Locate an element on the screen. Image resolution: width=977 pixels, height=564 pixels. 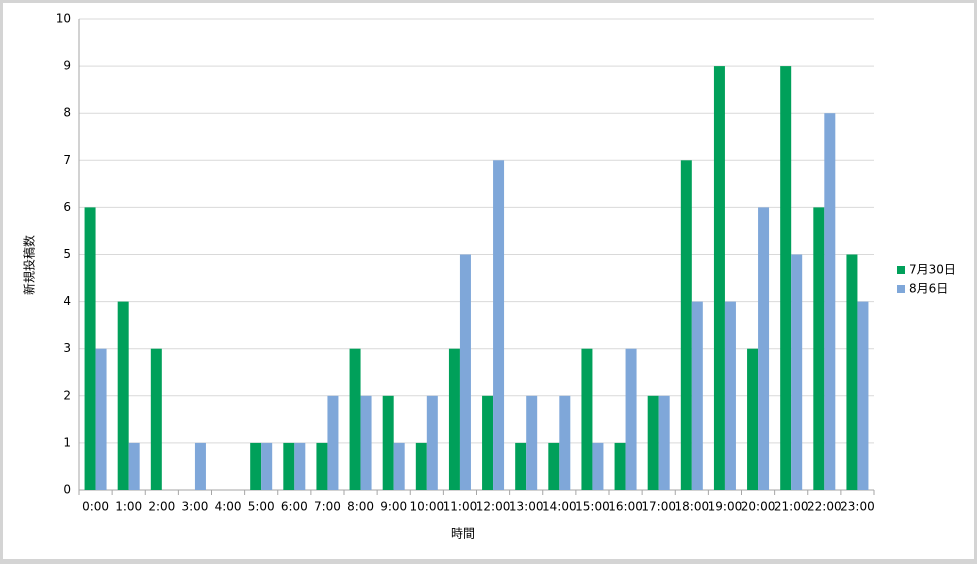
x-tick-label: 7:00 is located at coordinates (327, 507).